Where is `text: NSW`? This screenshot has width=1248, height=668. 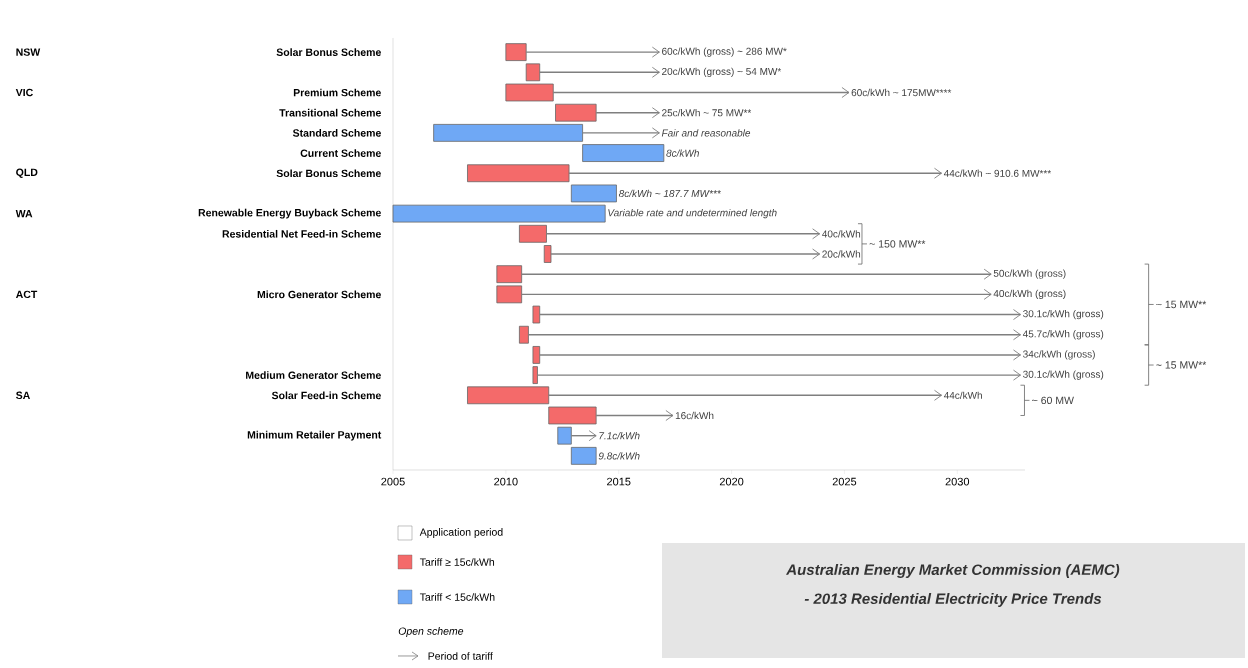 text: NSW is located at coordinates (28, 52).